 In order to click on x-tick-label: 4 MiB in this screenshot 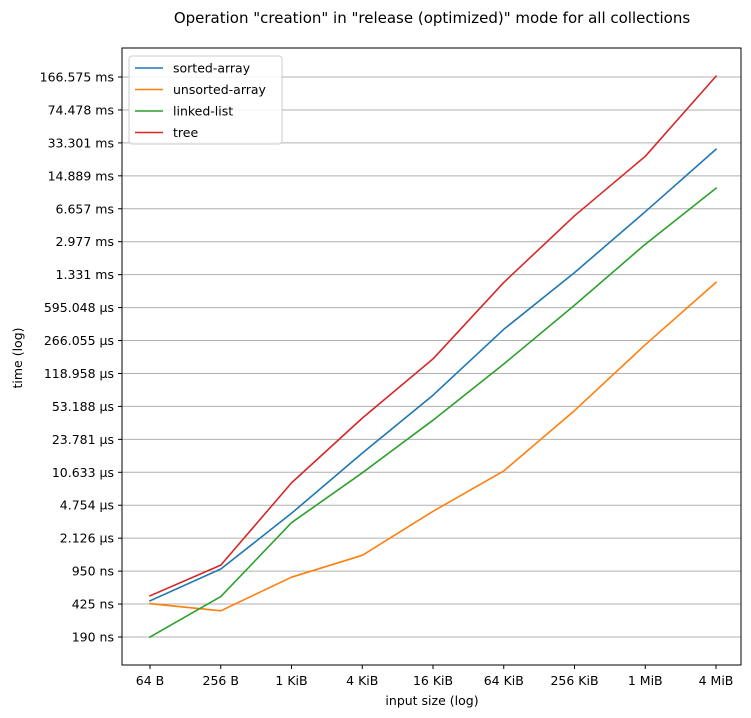, I will do `click(716, 680)`.